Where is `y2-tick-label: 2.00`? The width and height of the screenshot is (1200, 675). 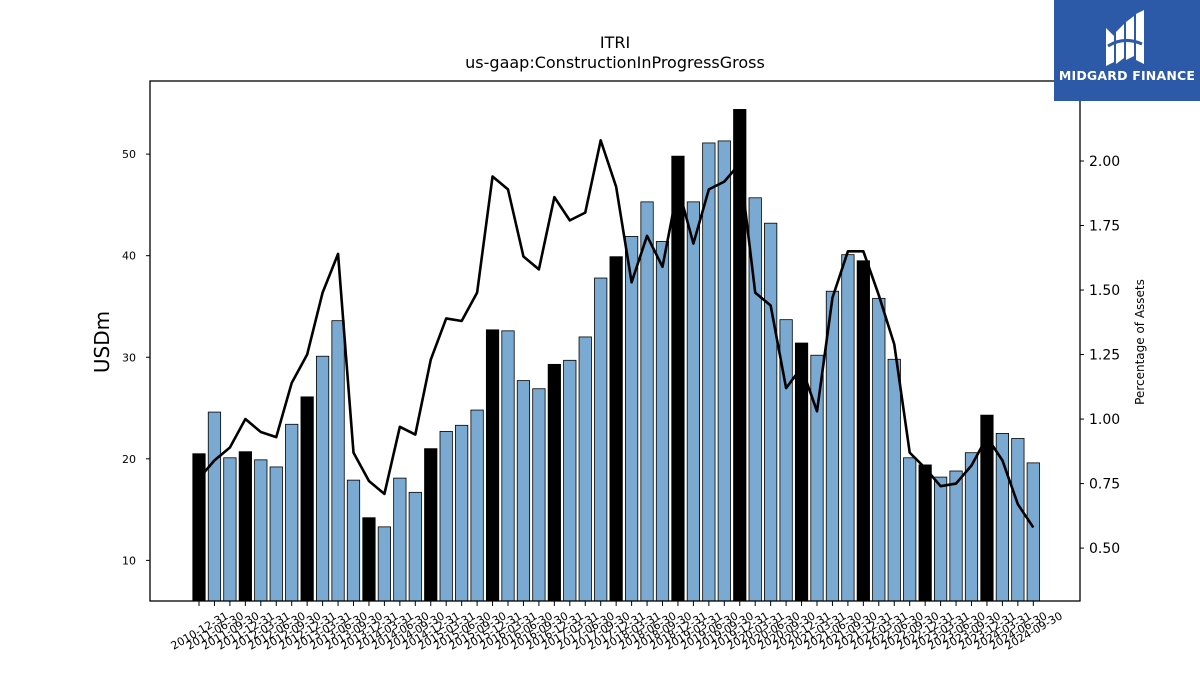 y2-tick-label: 2.00 is located at coordinates (1104, 162).